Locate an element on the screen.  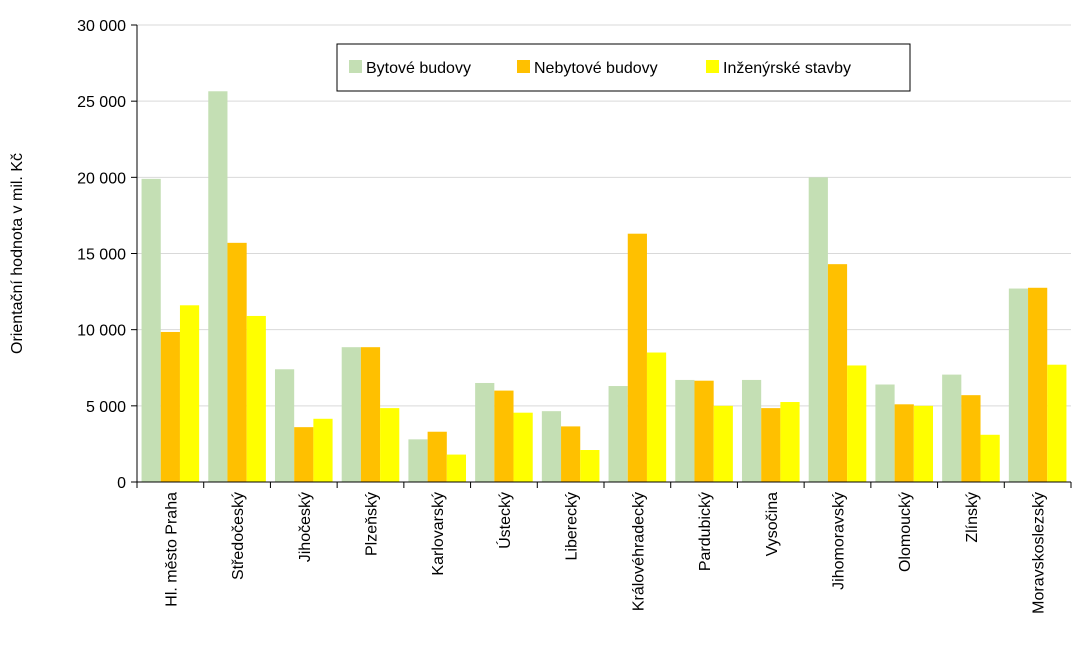
y-tick-label: 10 000 is located at coordinates (101, 331).